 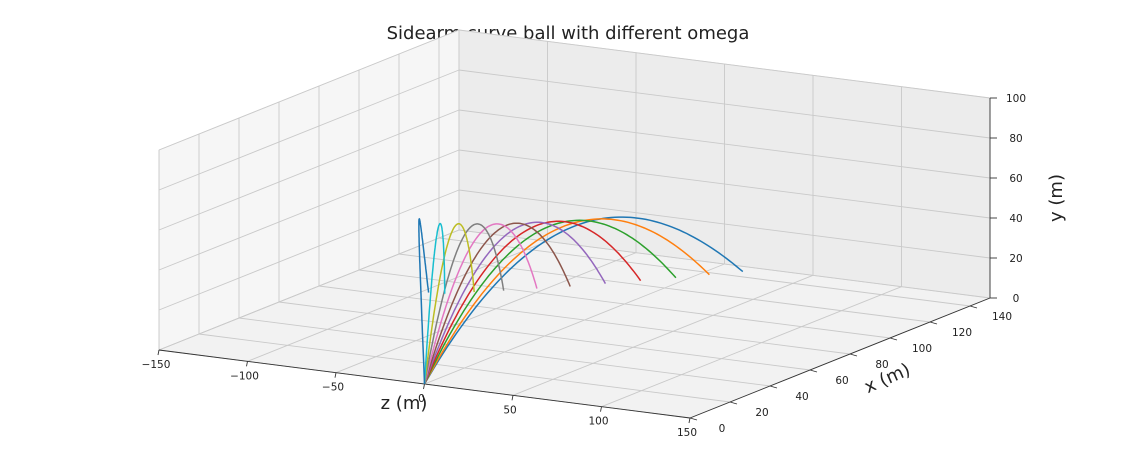 What do you see at coordinates (841, 381) in the screenshot?
I see `x-tick-label: 60` at bounding box center [841, 381].